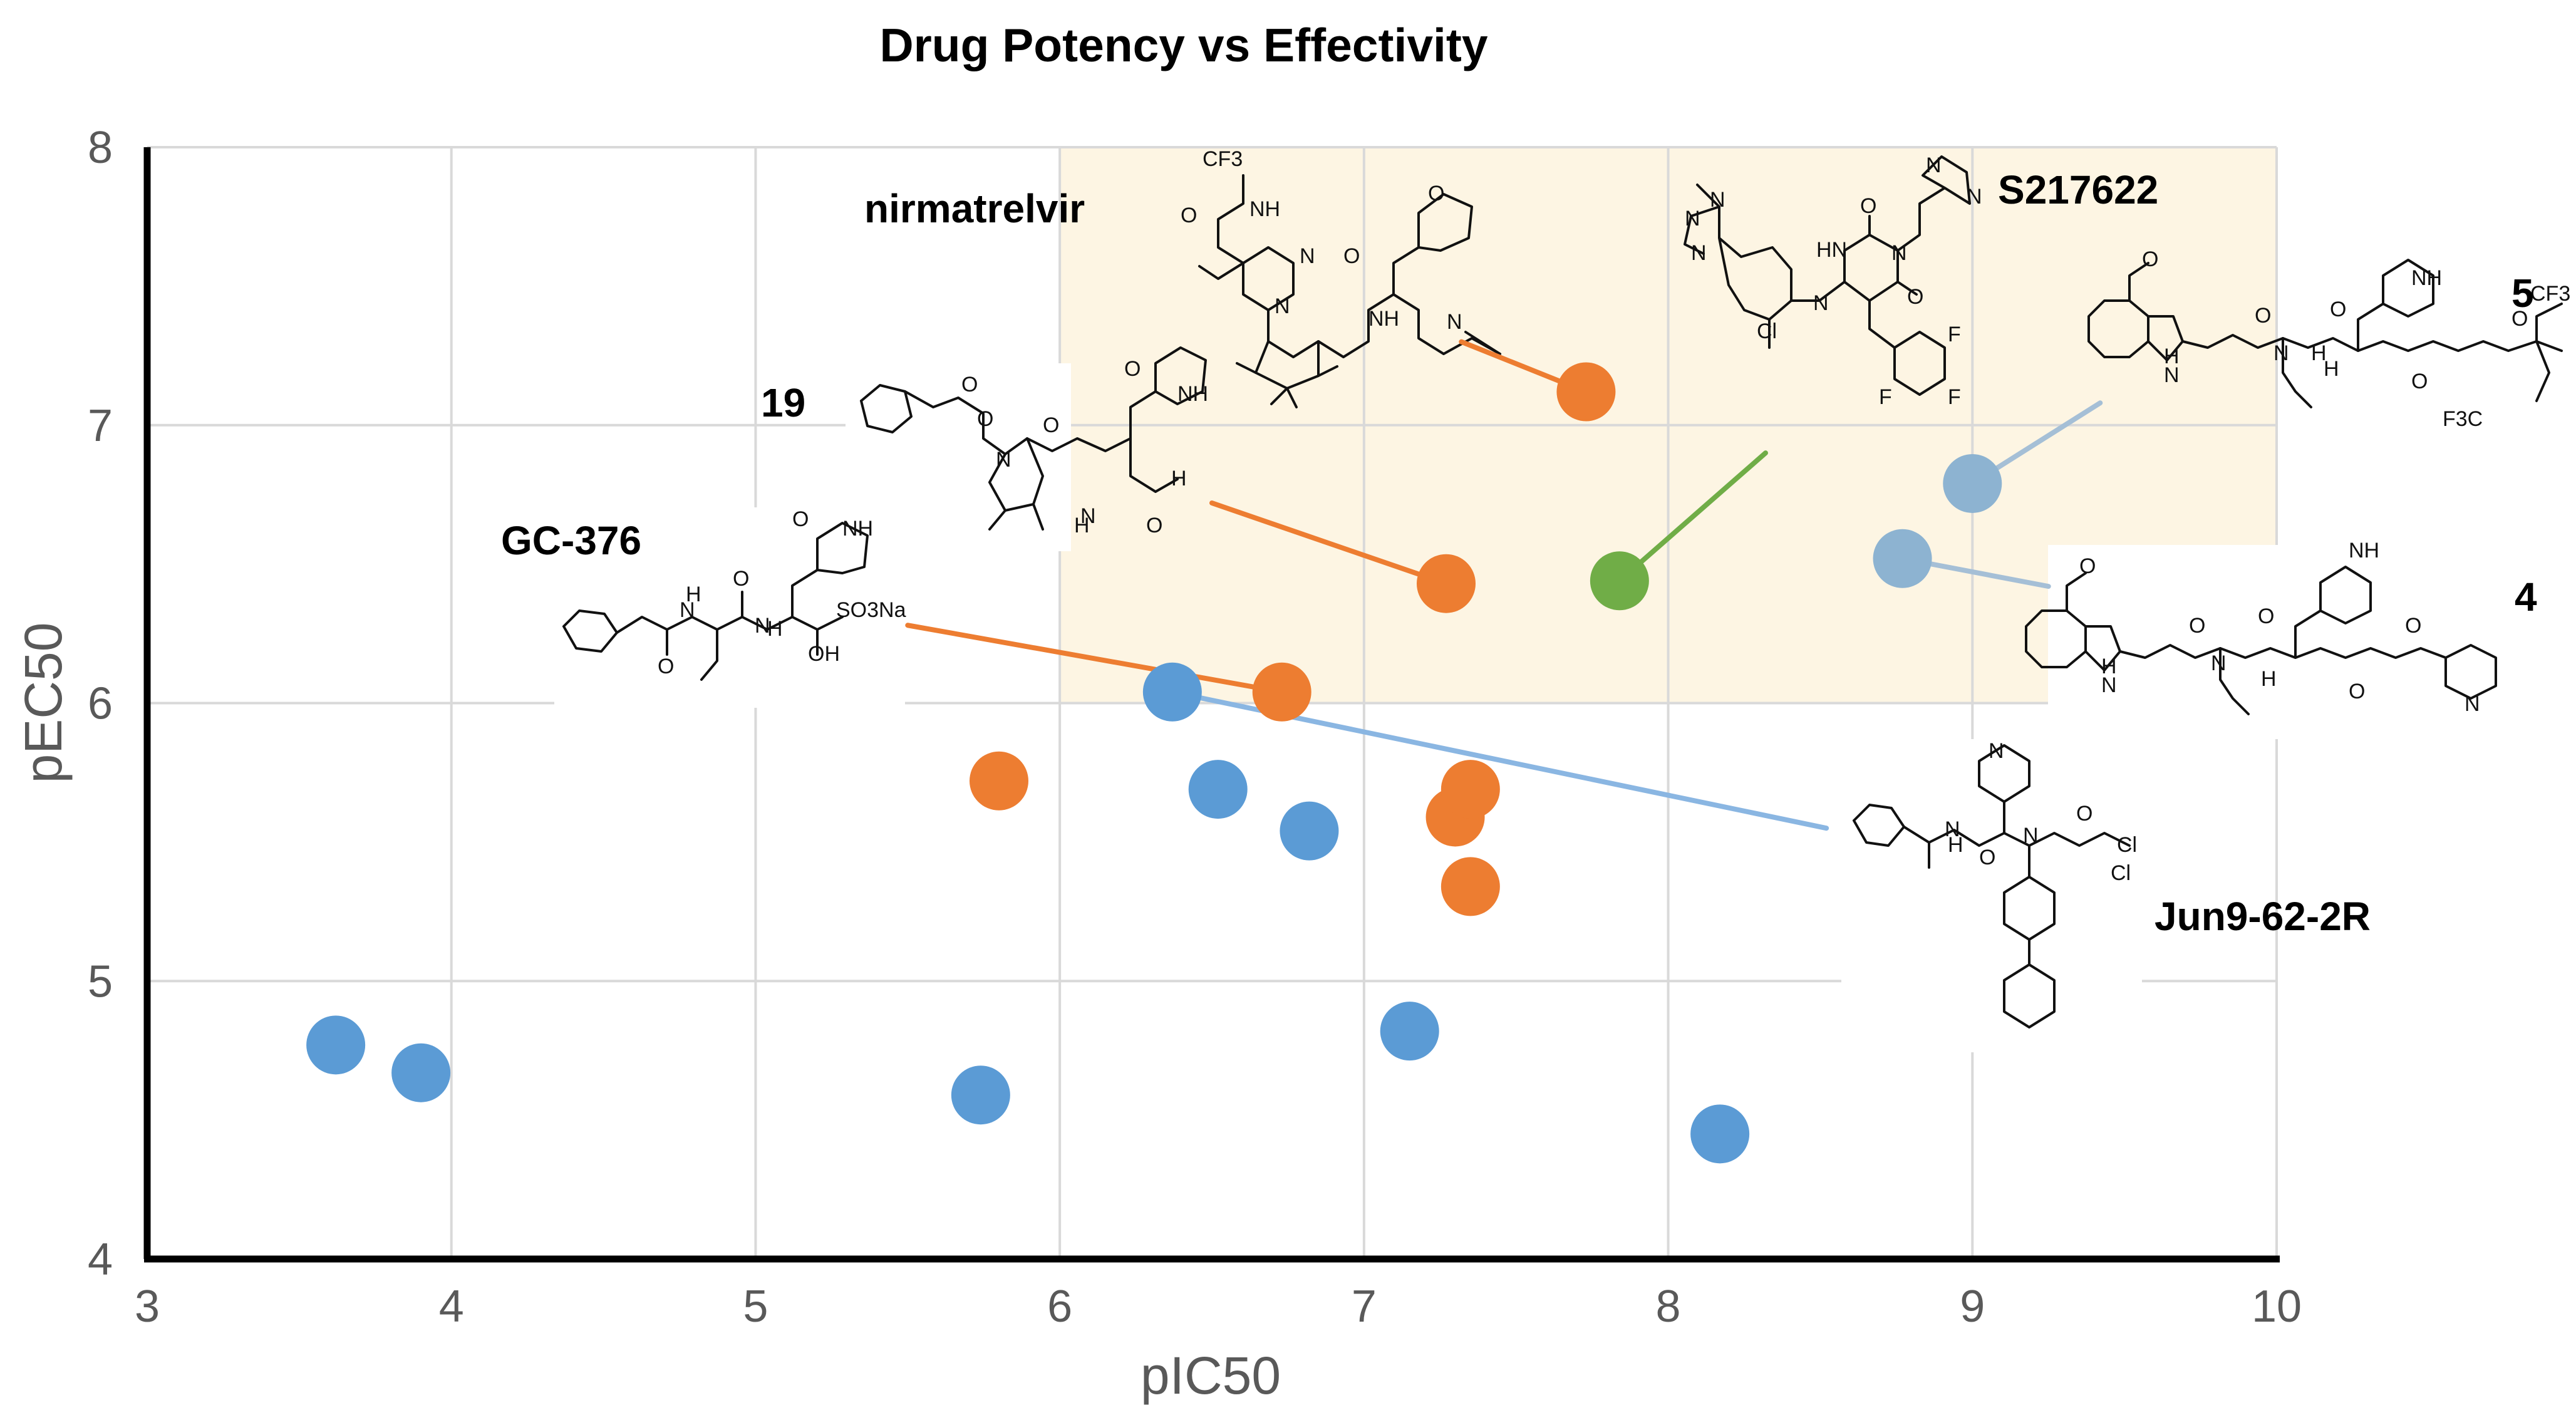 This screenshot has height=1425, width=2576. I want to click on nirmatrelvir-structure: CF3 NH O N O N NH O N, so click(1341, 277).